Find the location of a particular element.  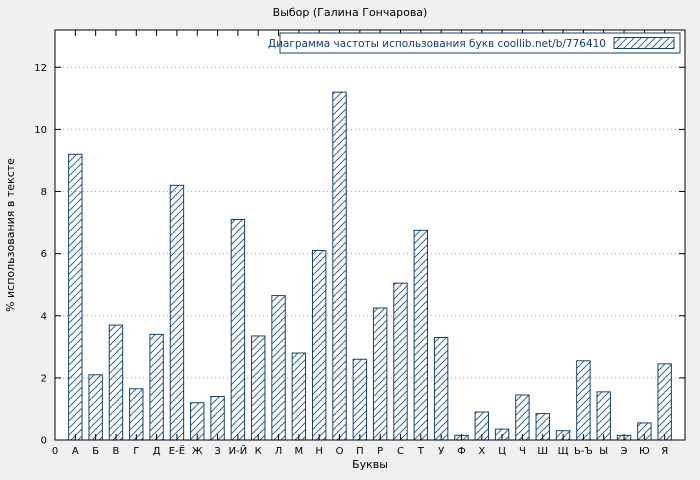

y-tick-label: 2 is located at coordinates (44, 378).